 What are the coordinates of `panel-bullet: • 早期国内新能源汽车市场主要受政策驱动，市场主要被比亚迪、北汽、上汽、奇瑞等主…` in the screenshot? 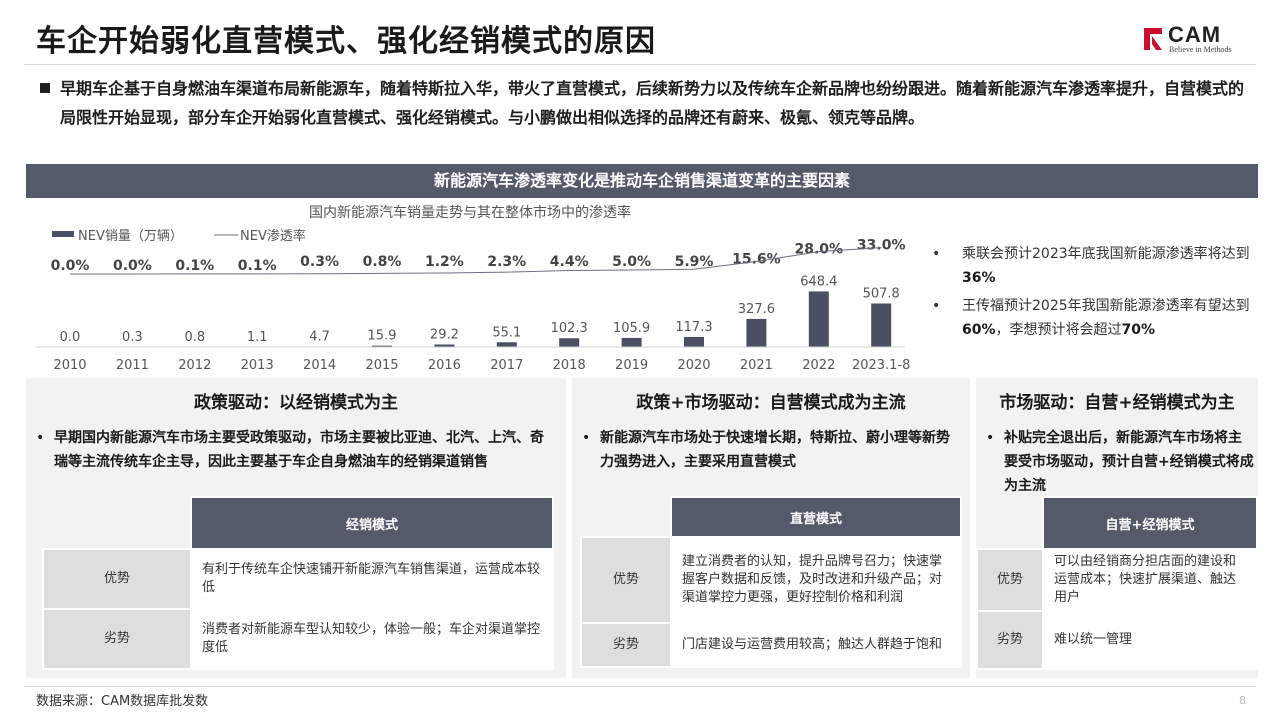 It's located at (296, 450).